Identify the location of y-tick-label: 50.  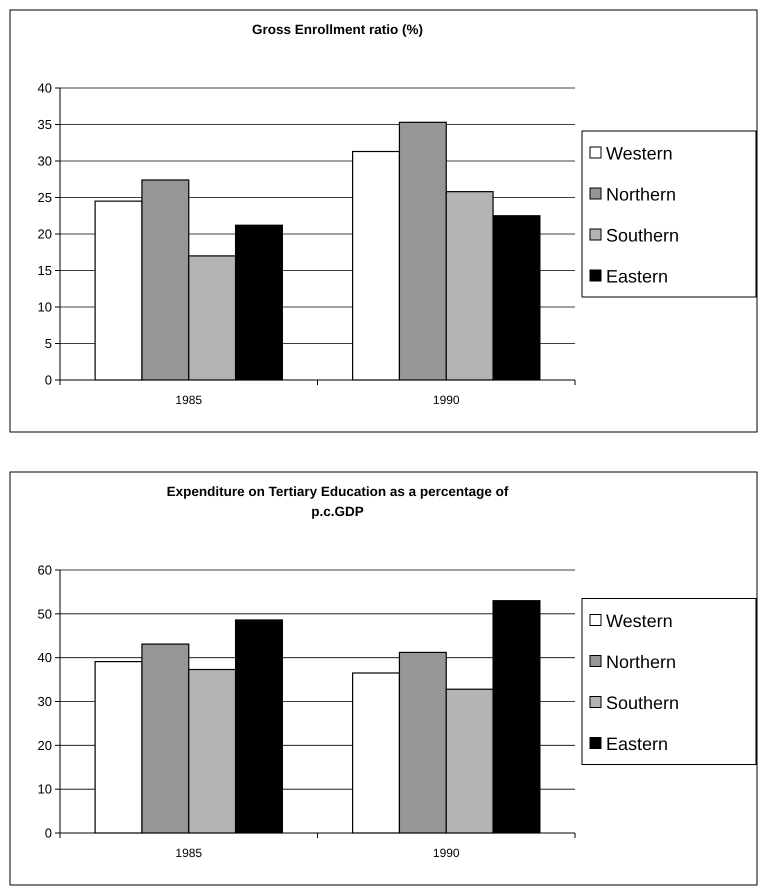
(45, 614).